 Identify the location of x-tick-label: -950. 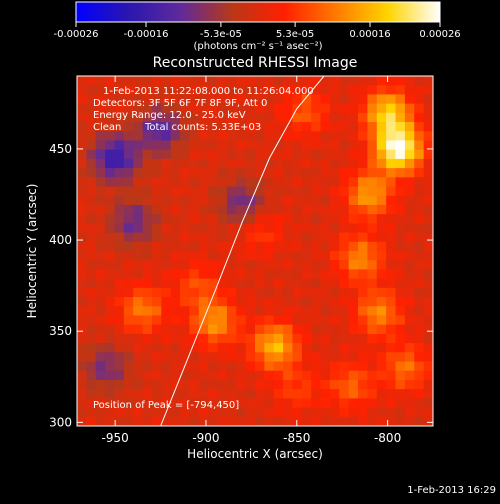
(115, 438).